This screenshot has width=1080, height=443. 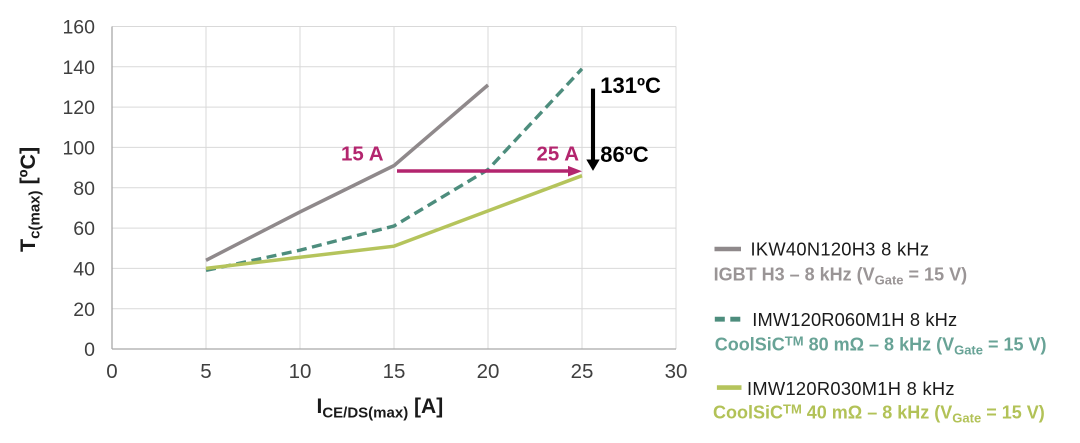 What do you see at coordinates (78, 149) in the screenshot?
I see `svg-text: 100` at bounding box center [78, 149].